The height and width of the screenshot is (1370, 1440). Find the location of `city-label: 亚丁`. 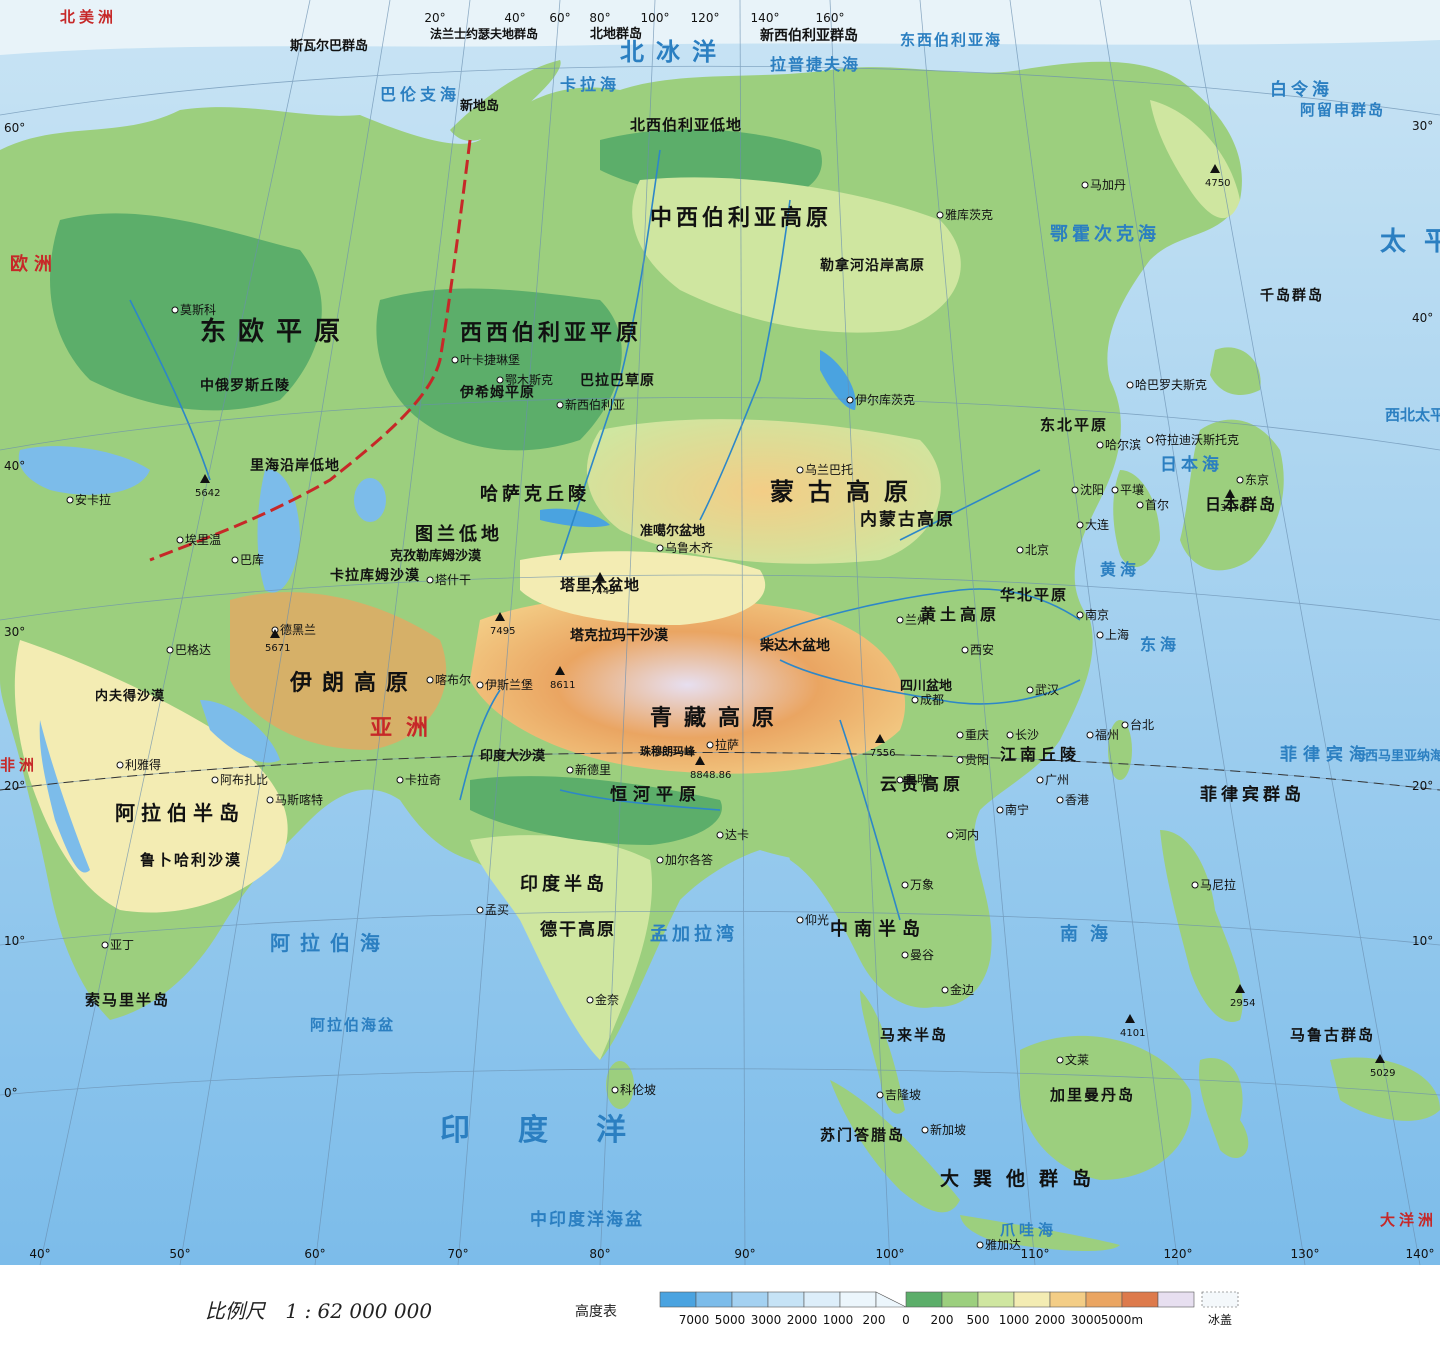

city-label: 亚丁 is located at coordinates (122, 945).